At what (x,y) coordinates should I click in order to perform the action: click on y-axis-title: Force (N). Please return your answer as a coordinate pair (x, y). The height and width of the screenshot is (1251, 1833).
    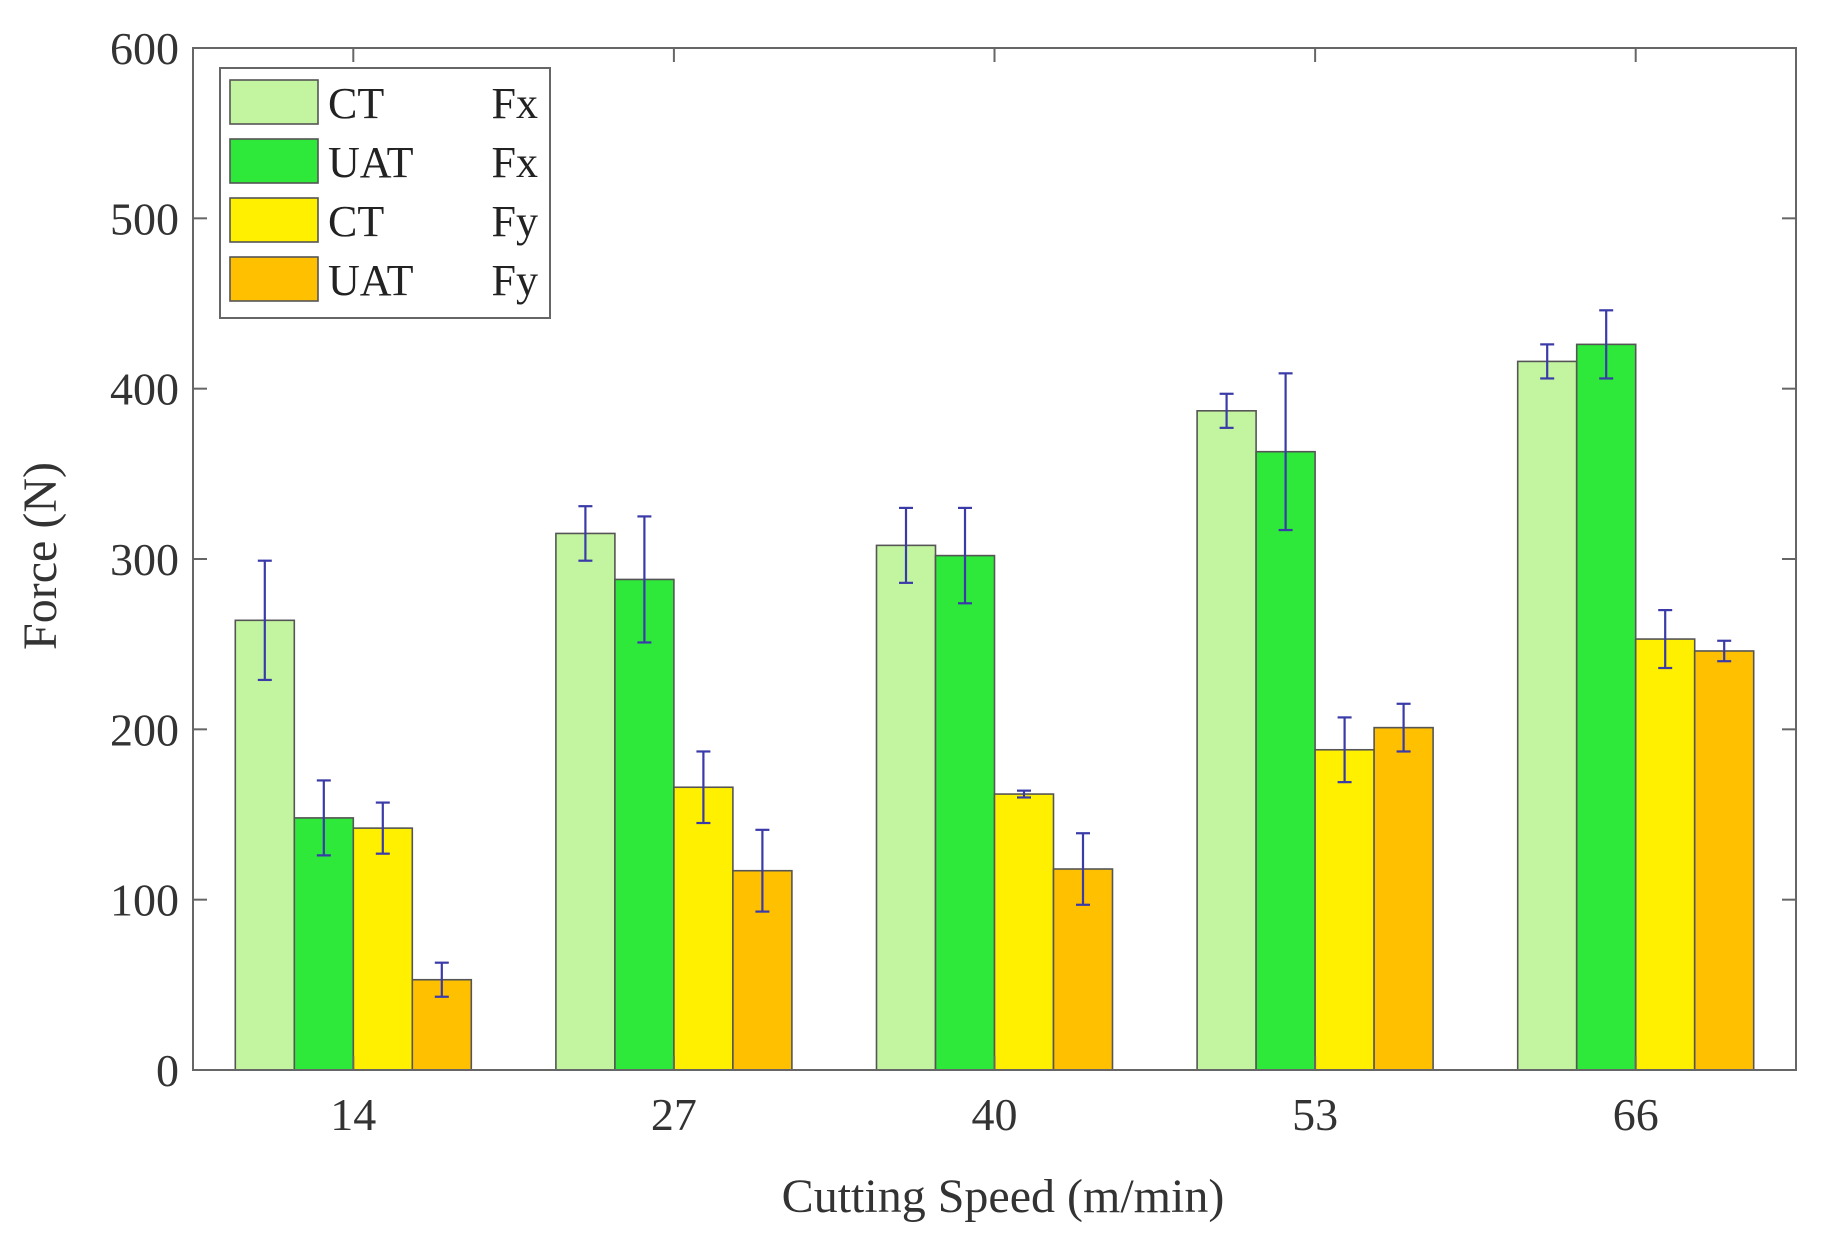
    Looking at the image, I should click on (40, 556).